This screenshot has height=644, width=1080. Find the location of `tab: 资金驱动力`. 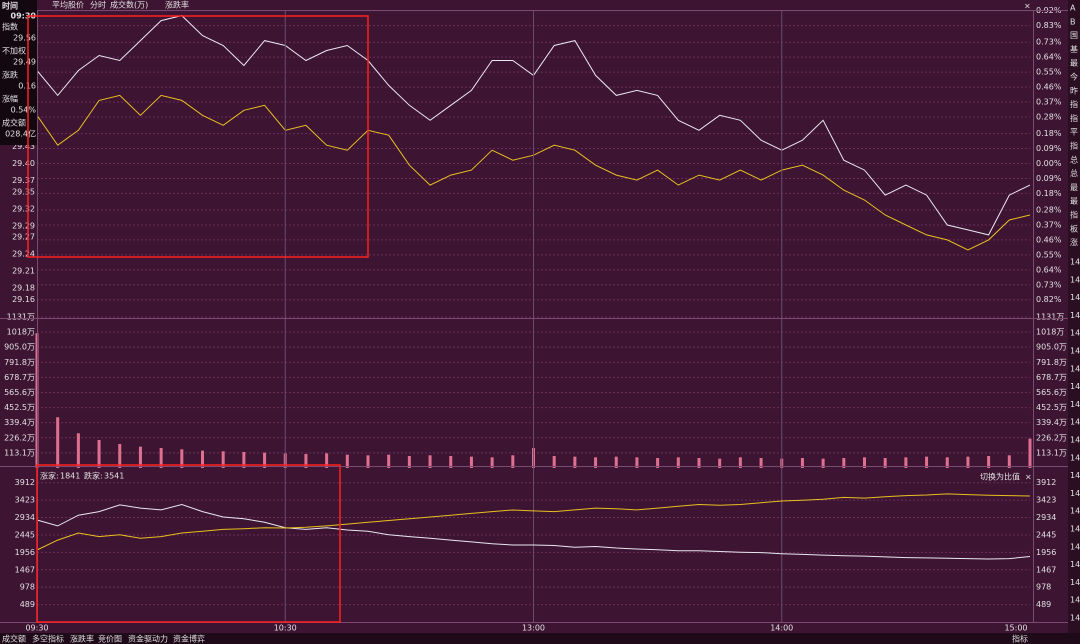

tab: 资金驱动力 is located at coordinates (148, 639).